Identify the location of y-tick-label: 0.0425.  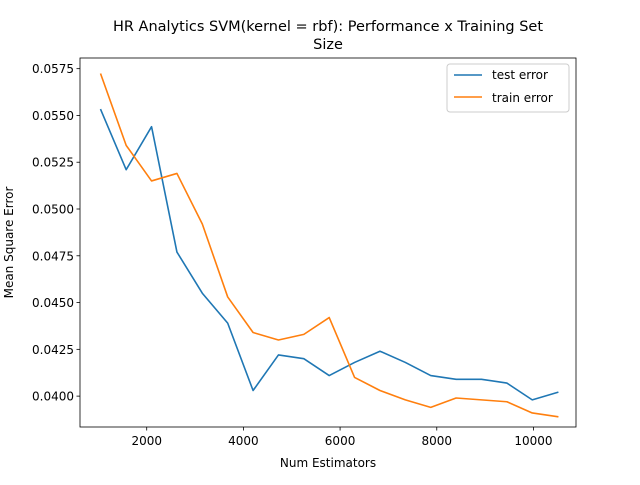
(53, 350).